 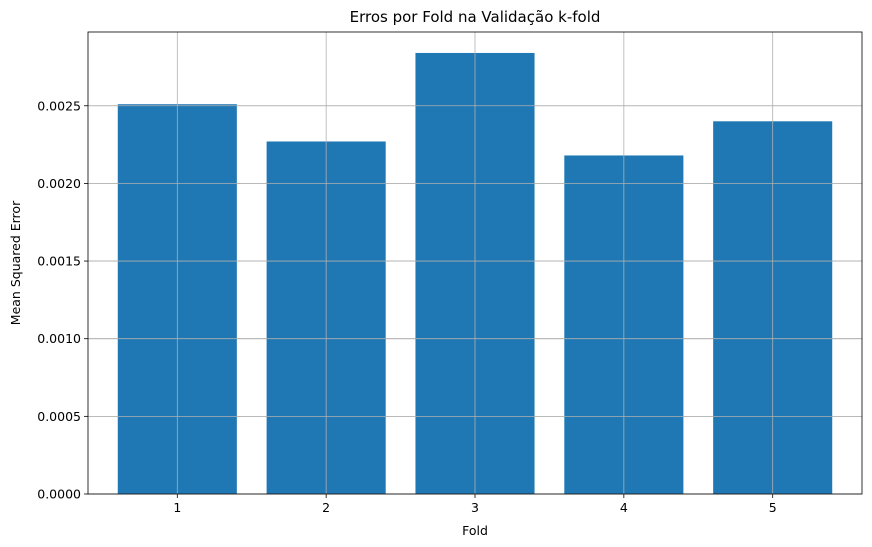 What do you see at coordinates (773, 507) in the screenshot?
I see `x-tick-label: 5` at bounding box center [773, 507].